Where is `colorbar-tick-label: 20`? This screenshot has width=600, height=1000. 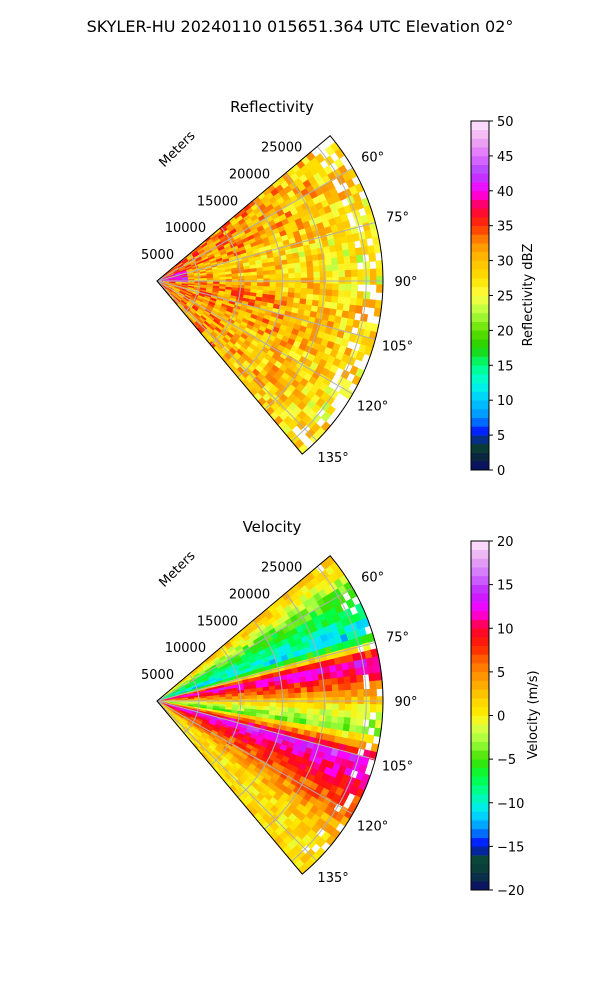 colorbar-tick-label: 20 is located at coordinates (505, 331).